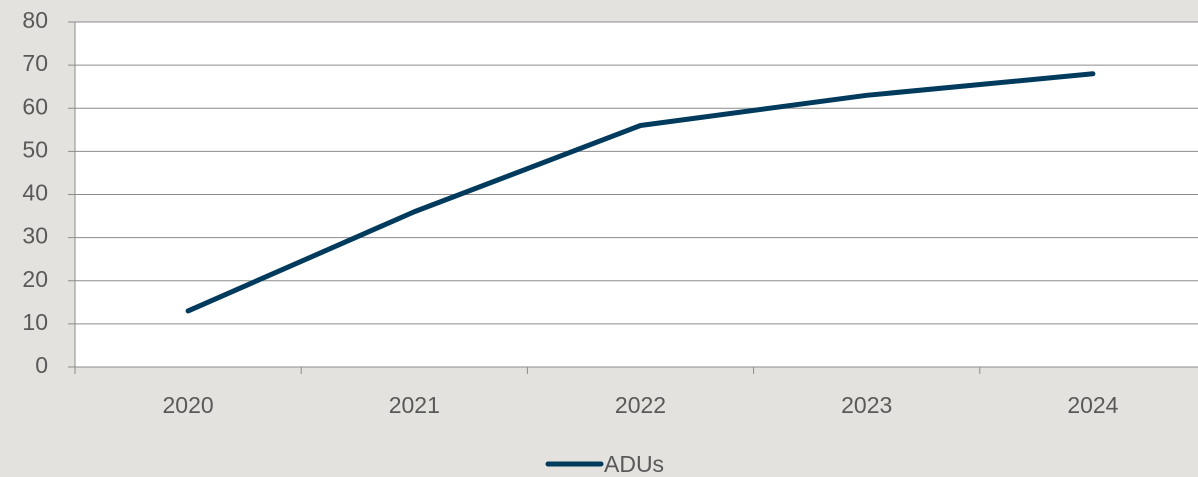 The image size is (1198, 477). What do you see at coordinates (188, 405) in the screenshot?
I see `x-tick-label: 2020` at bounding box center [188, 405].